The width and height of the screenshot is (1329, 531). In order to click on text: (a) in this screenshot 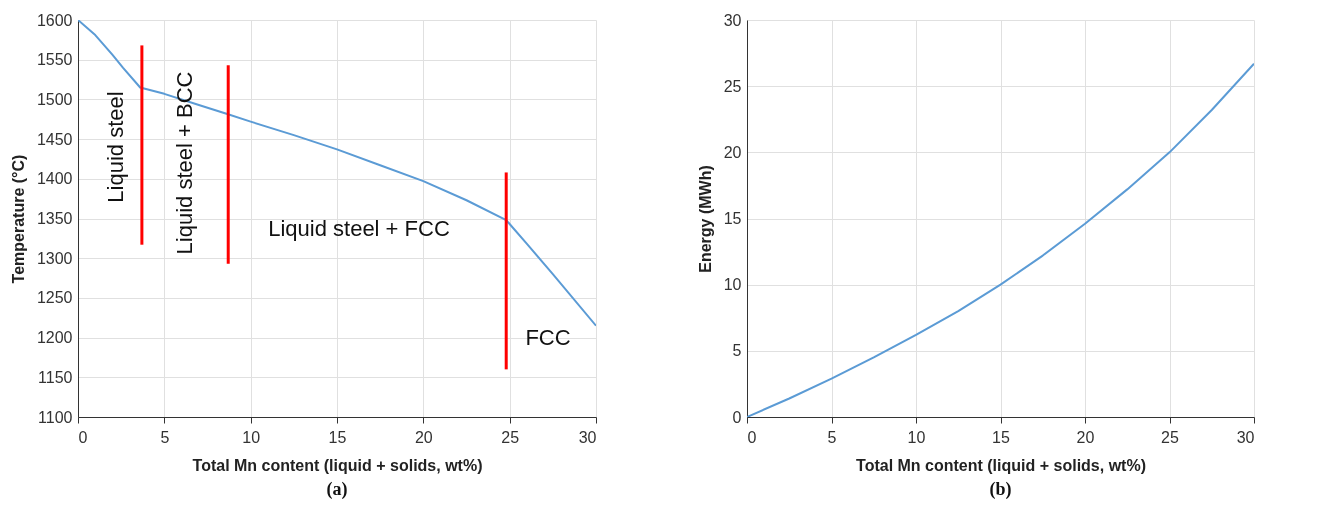, I will do `click(337, 489)`.